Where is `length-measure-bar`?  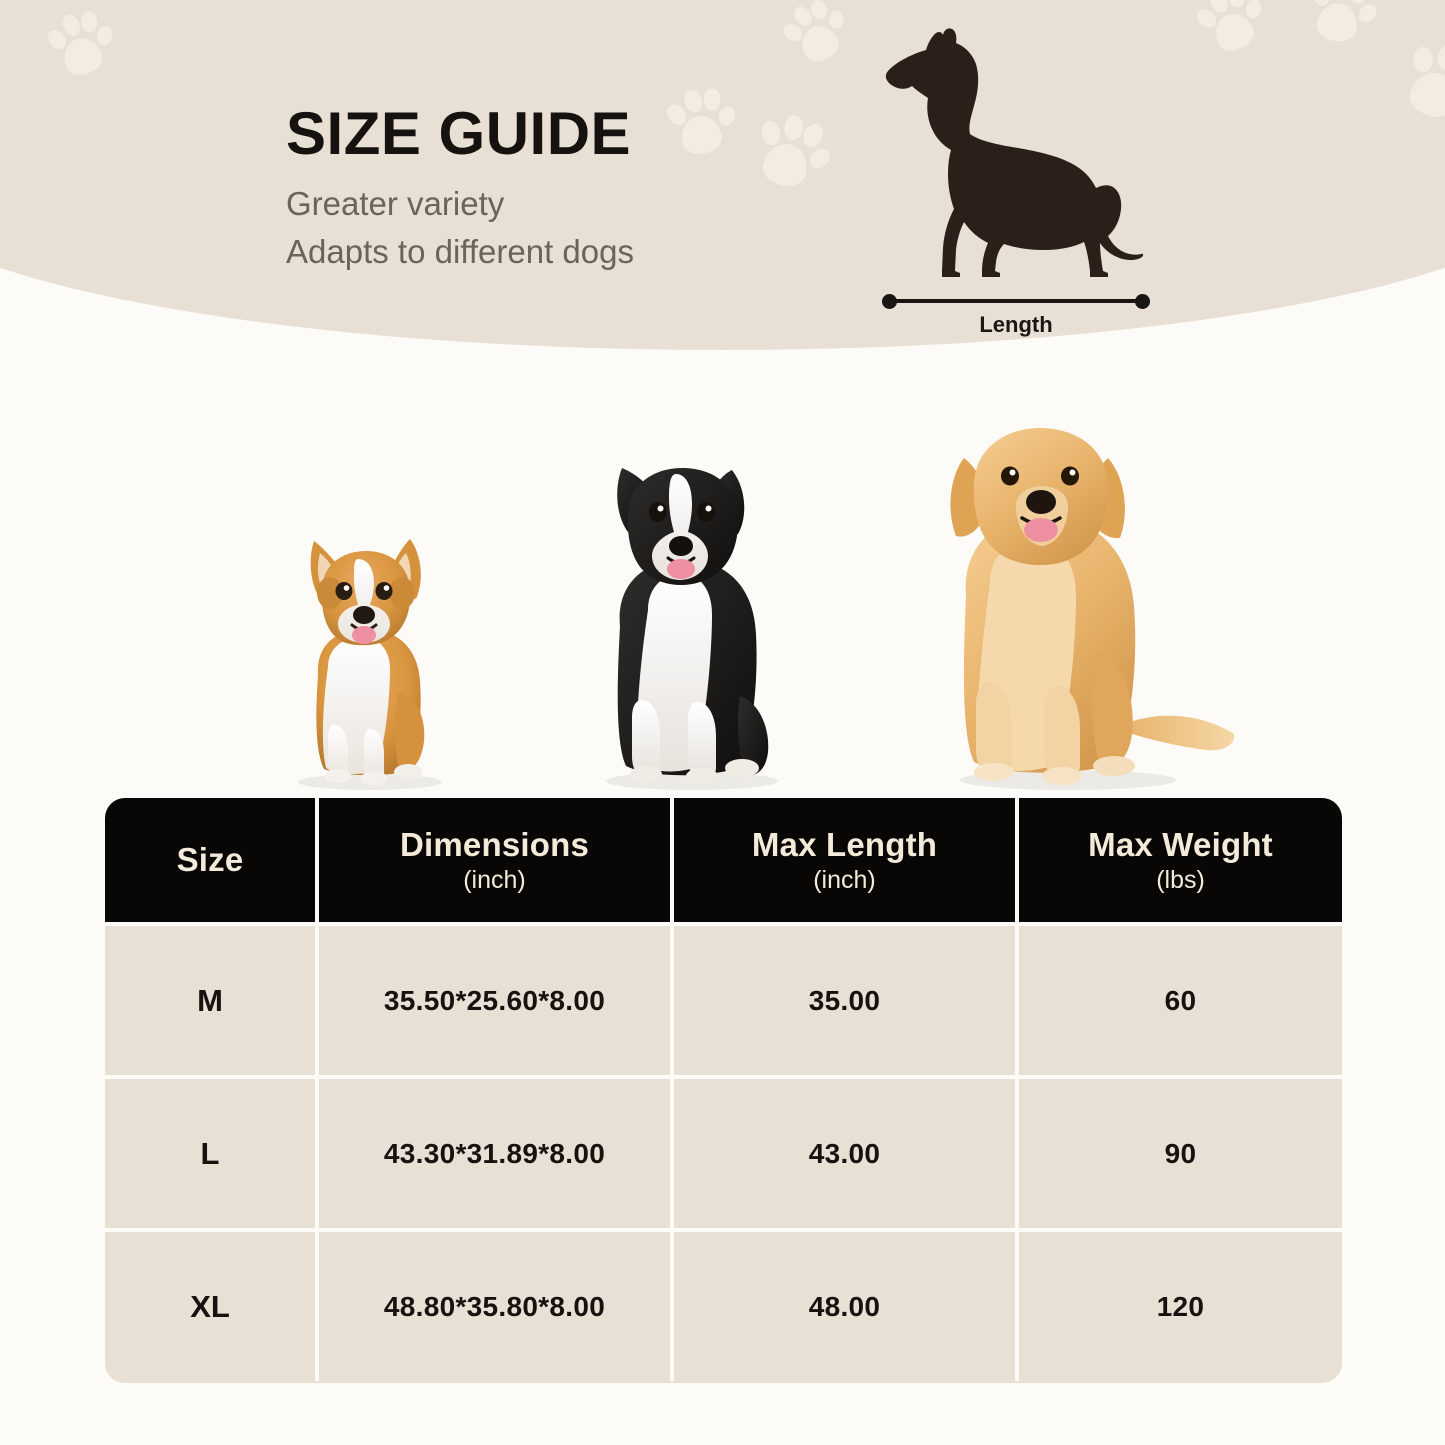
length-measure-bar is located at coordinates (1016, 301).